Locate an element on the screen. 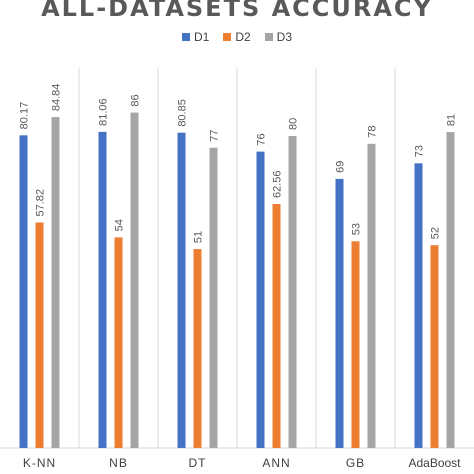 This screenshot has height=474, width=474. bar-d2-adaboost is located at coordinates (434, 346).